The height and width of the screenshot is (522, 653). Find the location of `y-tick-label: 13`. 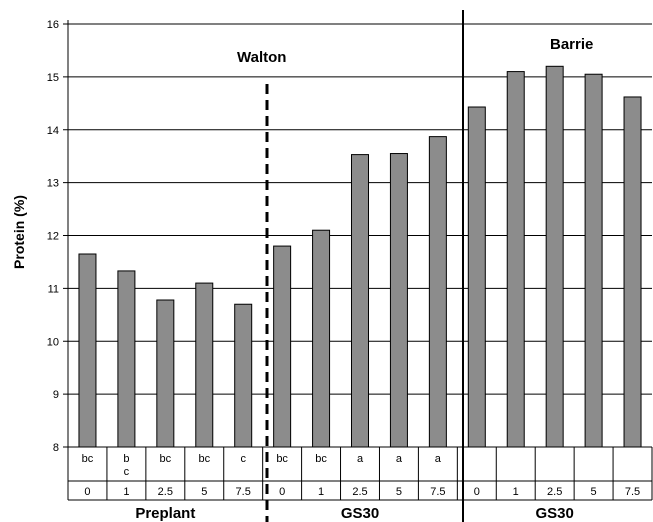

y-tick-label: 13 is located at coordinates (53, 184).